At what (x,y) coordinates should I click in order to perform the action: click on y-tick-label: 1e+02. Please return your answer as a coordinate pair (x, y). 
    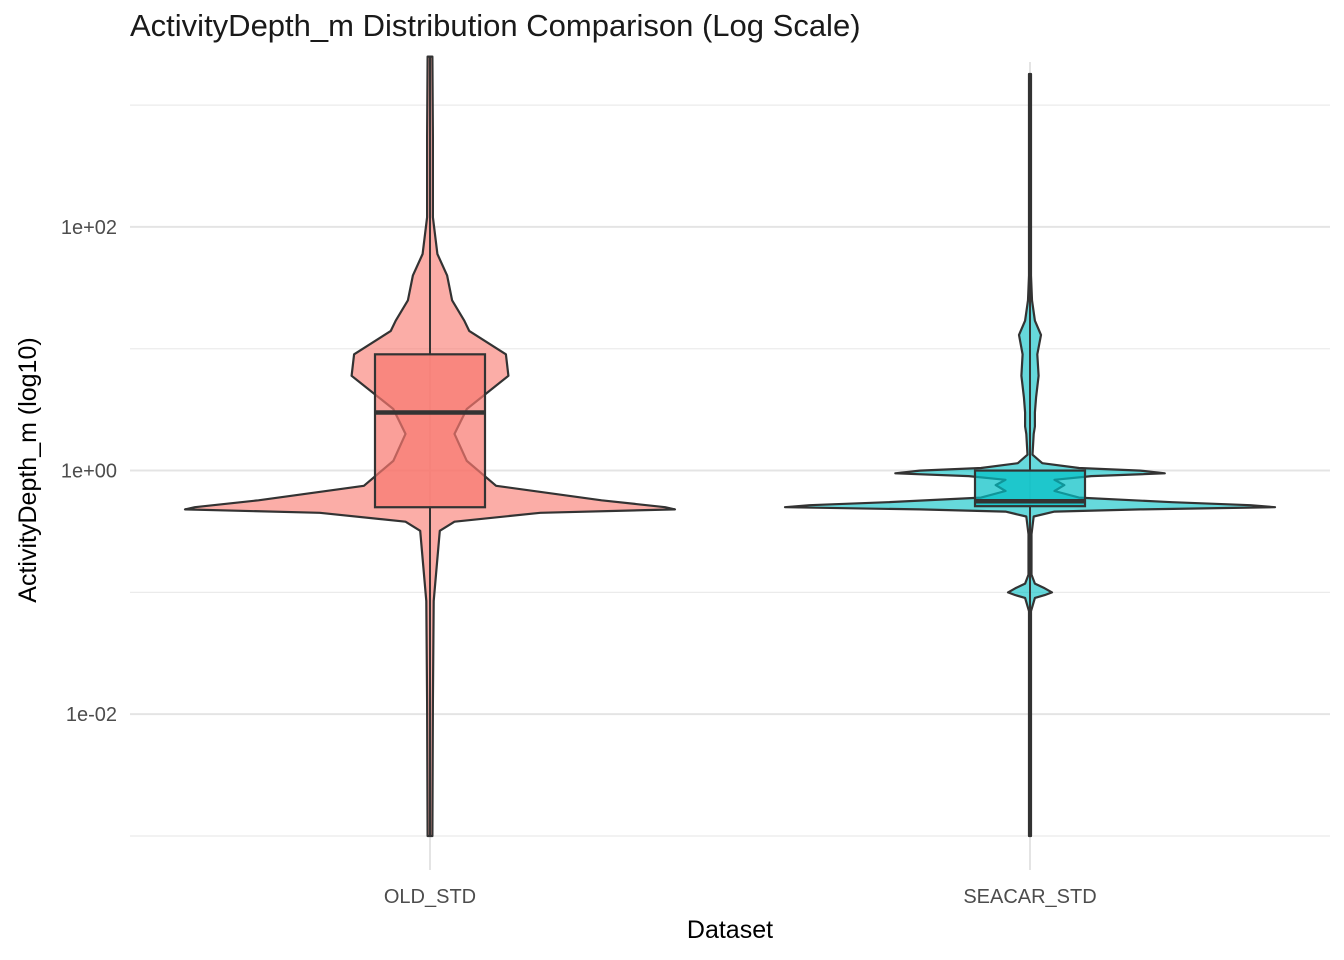
    Looking at the image, I should click on (89, 228).